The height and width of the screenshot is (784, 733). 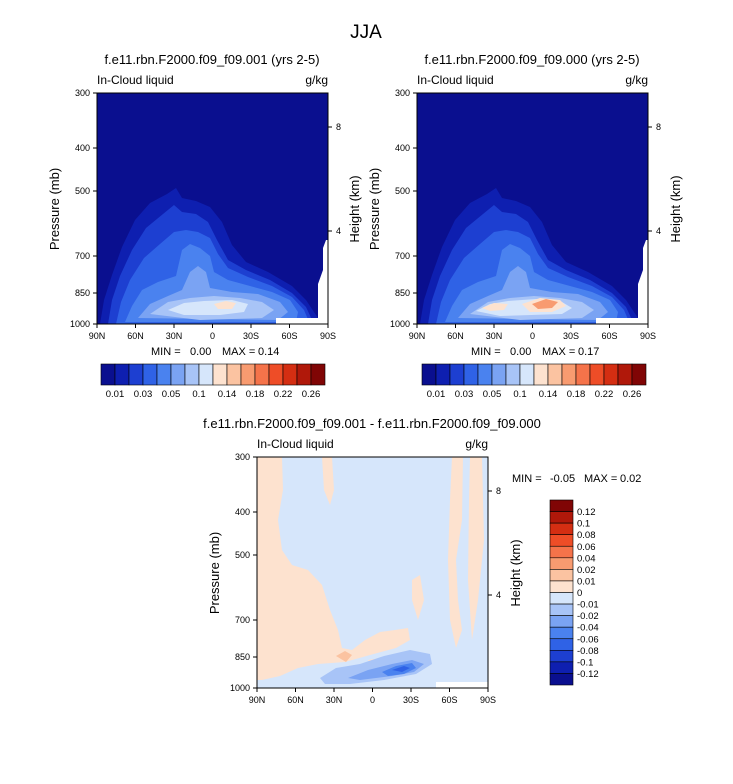 I want to click on contour-field, so click(x=372, y=572).